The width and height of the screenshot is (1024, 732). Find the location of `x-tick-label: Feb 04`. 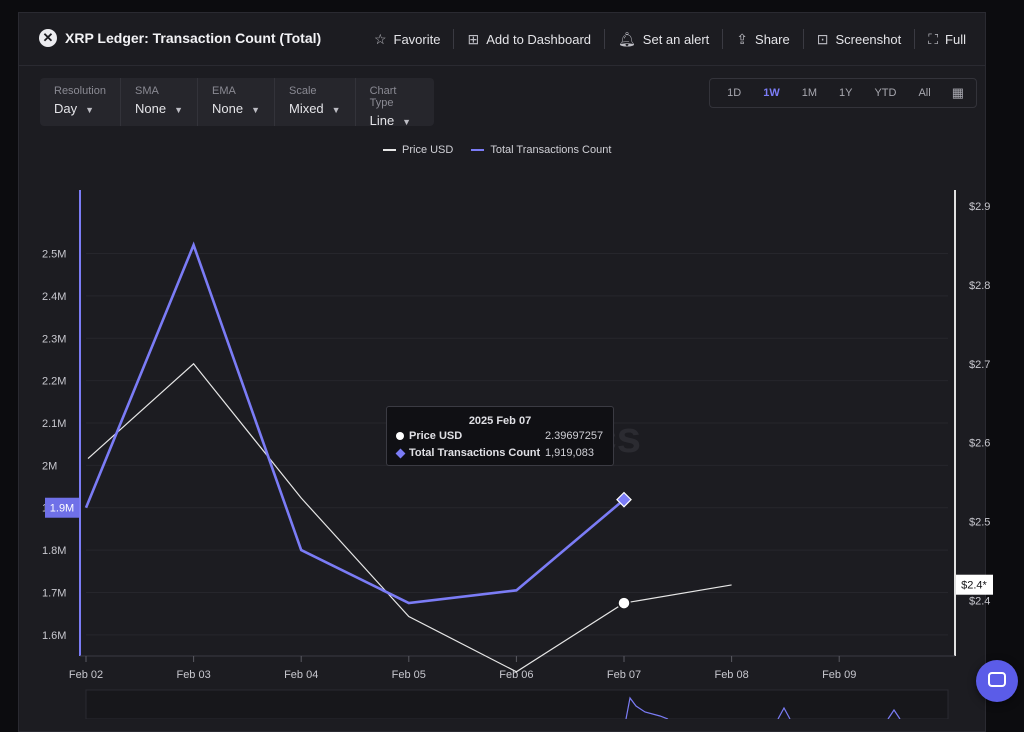

x-tick-label: Feb 04 is located at coordinates (301, 675).